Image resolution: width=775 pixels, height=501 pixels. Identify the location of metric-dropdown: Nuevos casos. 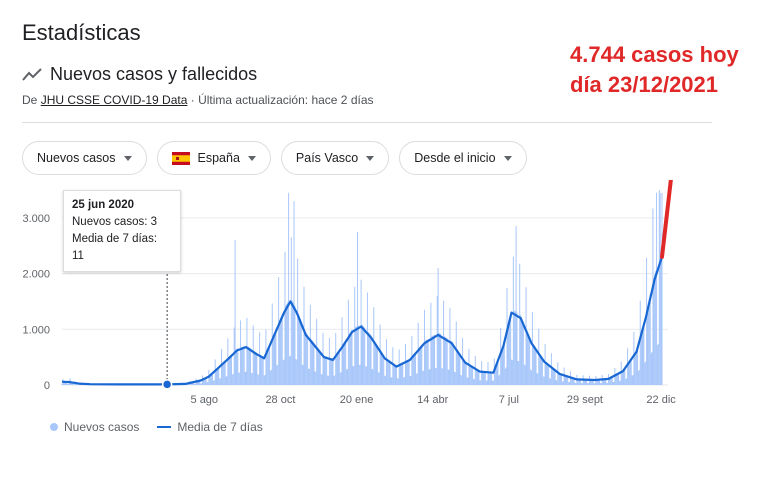
(84, 158).